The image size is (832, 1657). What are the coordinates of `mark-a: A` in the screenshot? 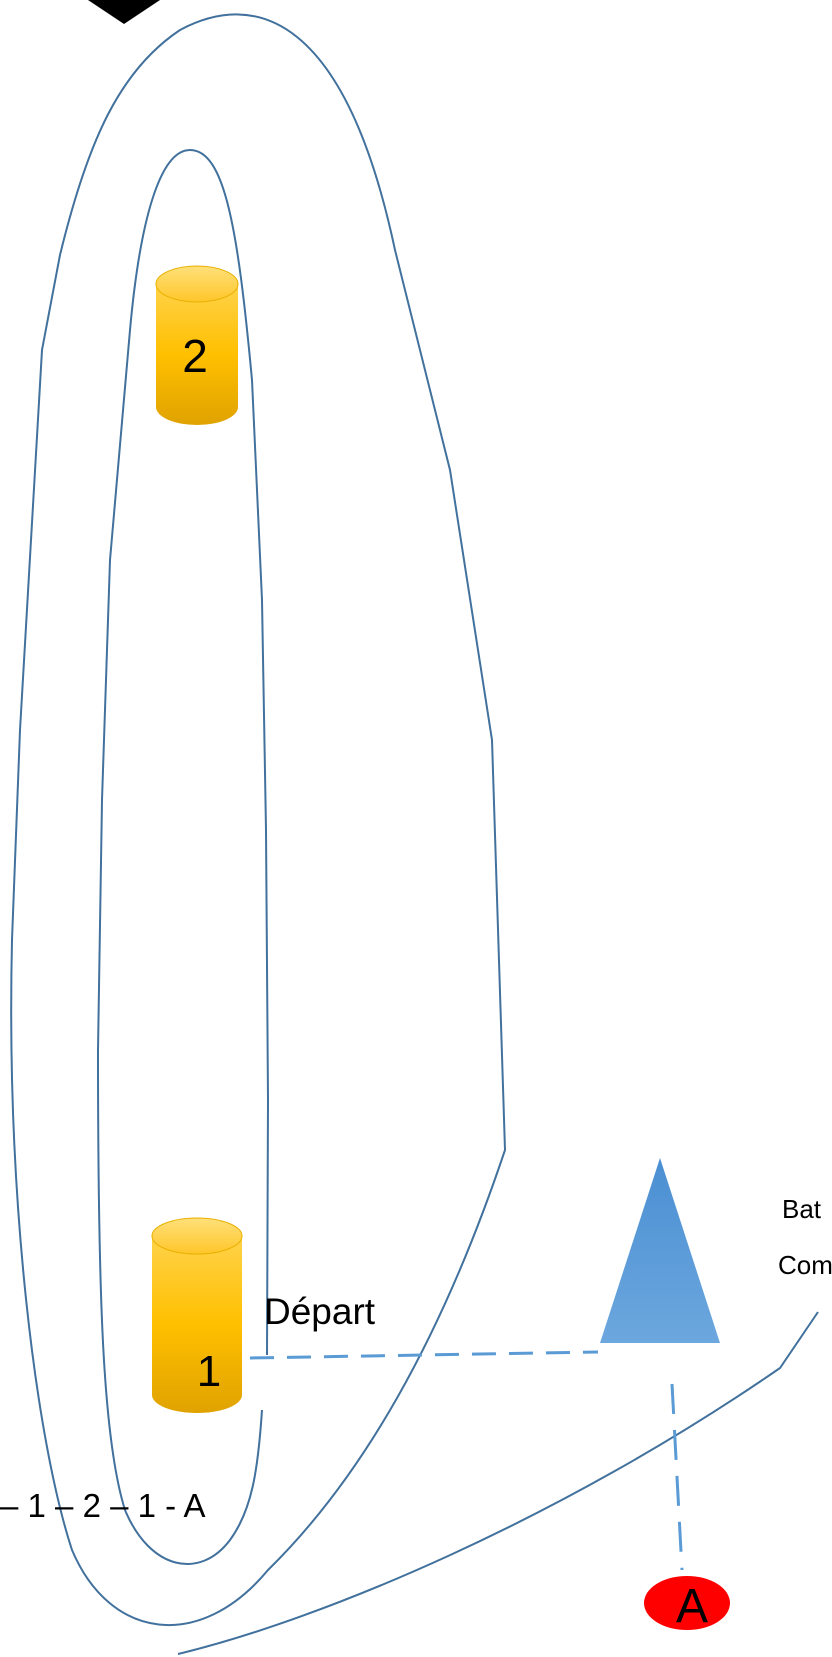 It's located at (687, 1604).